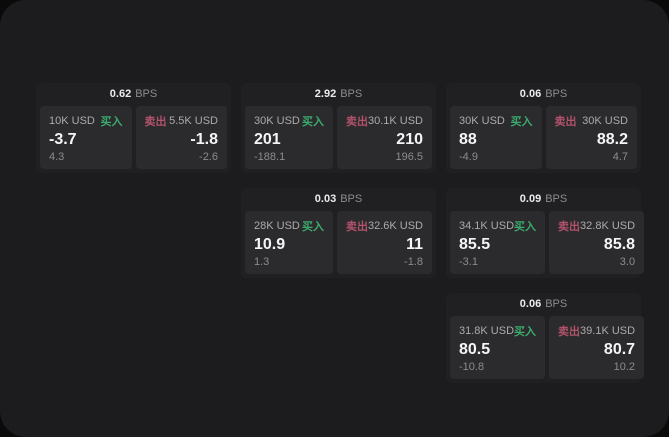 This screenshot has width=669, height=437. I want to click on sell-panel-top: 卖出 30.1K USD, so click(384, 121).